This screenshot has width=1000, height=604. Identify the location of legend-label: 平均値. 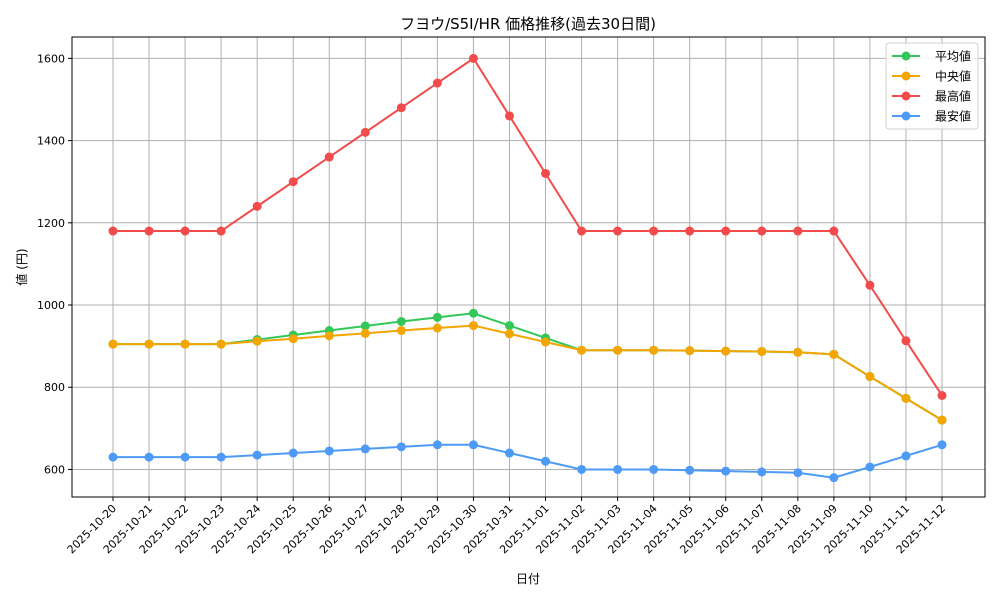
(953, 56).